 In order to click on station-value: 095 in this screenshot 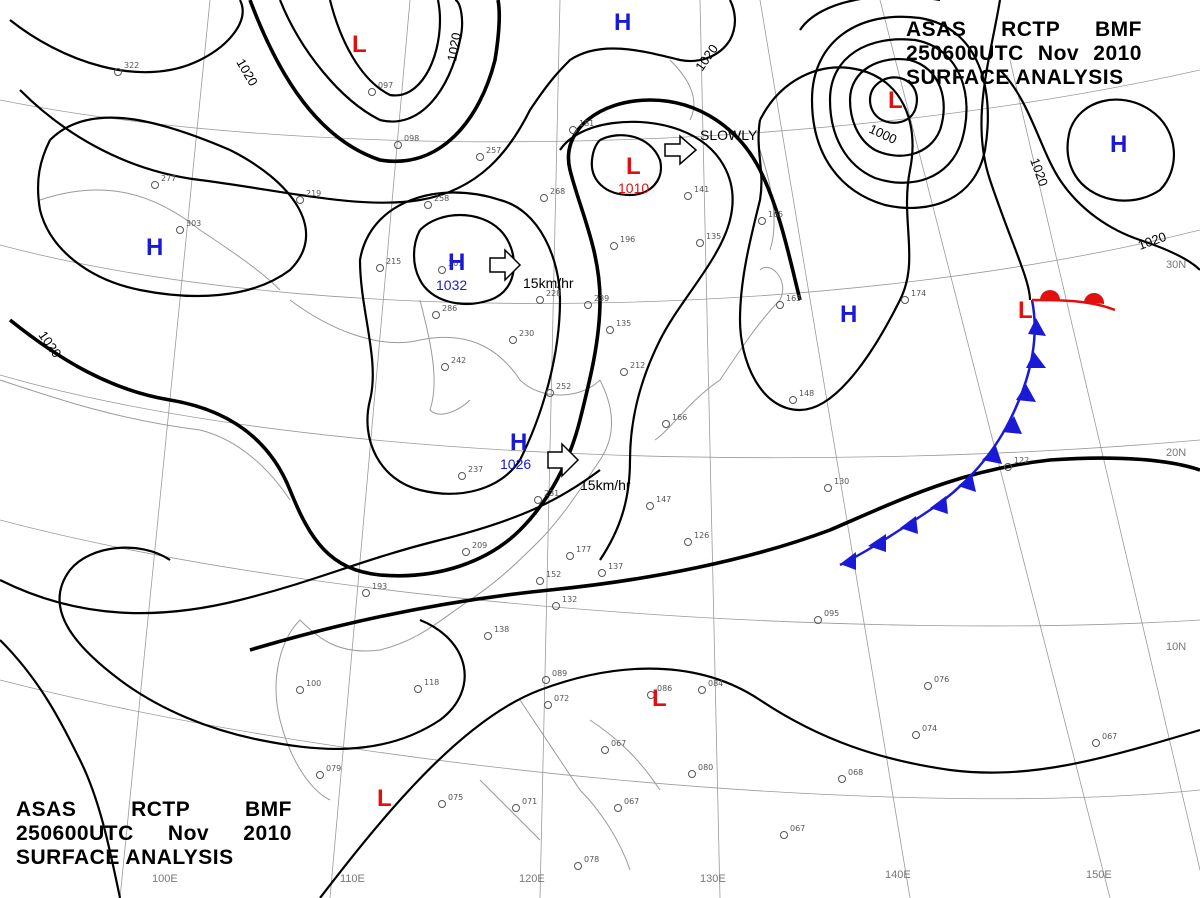, I will do `click(831, 613)`.